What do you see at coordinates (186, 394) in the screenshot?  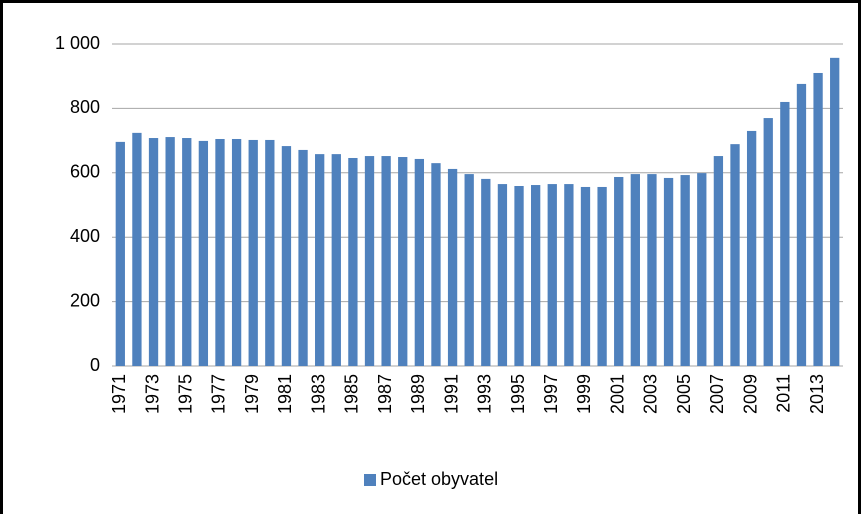 I see `x-tick-label: 1975` at bounding box center [186, 394].